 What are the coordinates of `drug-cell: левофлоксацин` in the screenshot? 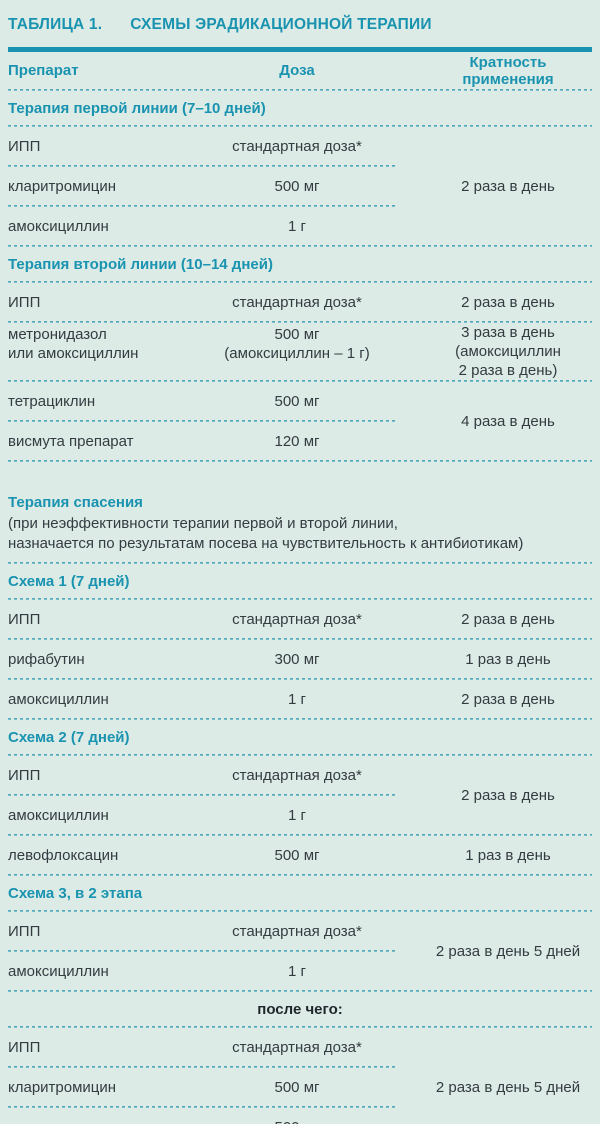 It's located at (63, 855).